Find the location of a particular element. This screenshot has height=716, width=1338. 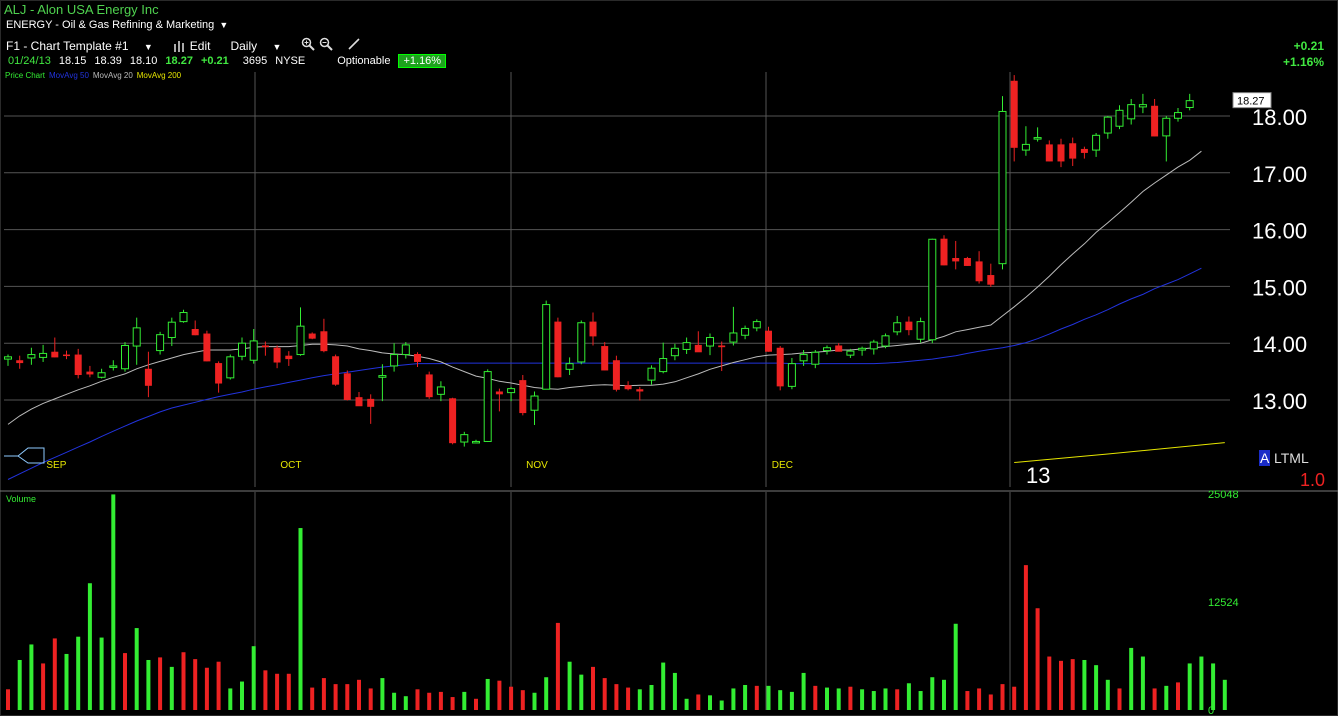

legend-mov-avg-20: MovAvg 20 is located at coordinates (112, 75).